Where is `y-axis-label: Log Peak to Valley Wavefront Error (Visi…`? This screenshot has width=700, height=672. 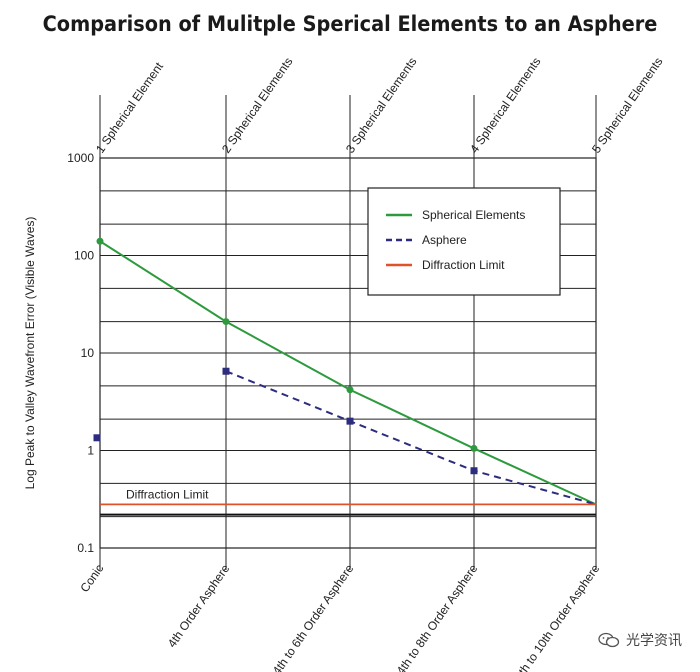 y-axis-label: Log Peak to Valley Wavefront Error (Visi… is located at coordinates (30, 353).